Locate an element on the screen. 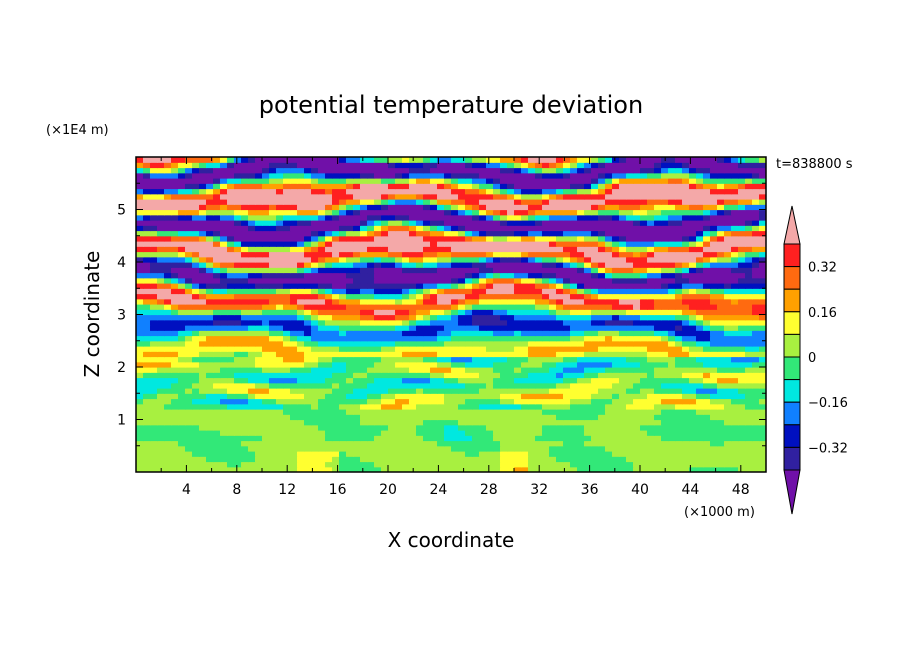 This screenshot has width=904, height=654. y-tick-label: 1 is located at coordinates (121, 421).